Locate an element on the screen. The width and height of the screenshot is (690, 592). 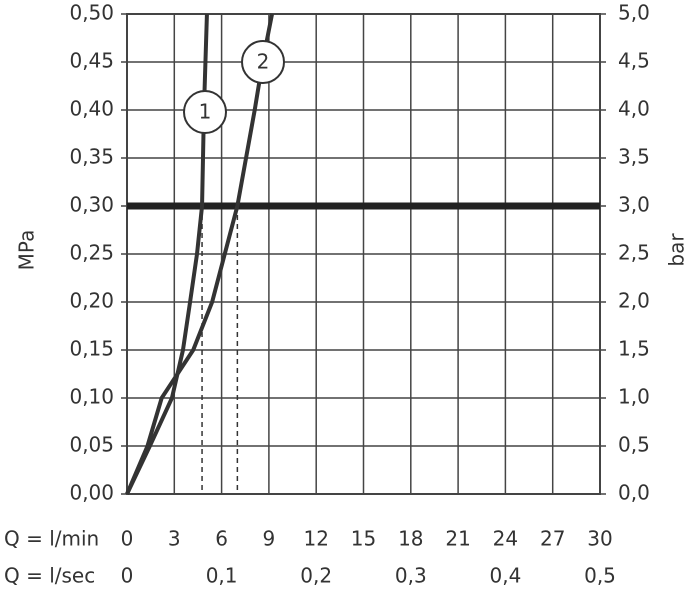
x-tick-label: 6 is located at coordinates (221, 539).